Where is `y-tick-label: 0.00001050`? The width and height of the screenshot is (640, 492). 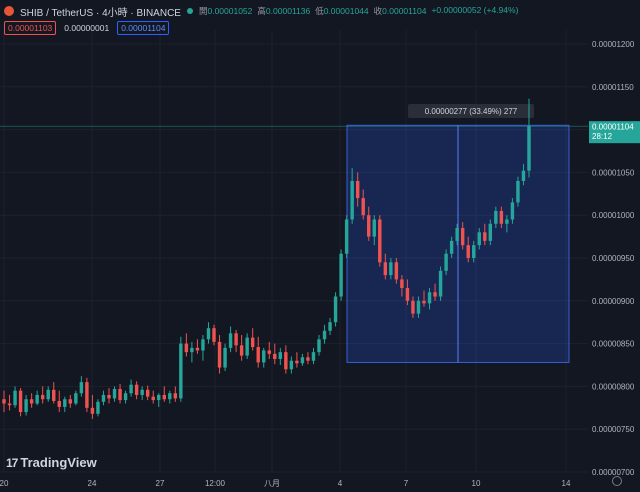 y-tick-label: 0.00001050 is located at coordinates (613, 172).